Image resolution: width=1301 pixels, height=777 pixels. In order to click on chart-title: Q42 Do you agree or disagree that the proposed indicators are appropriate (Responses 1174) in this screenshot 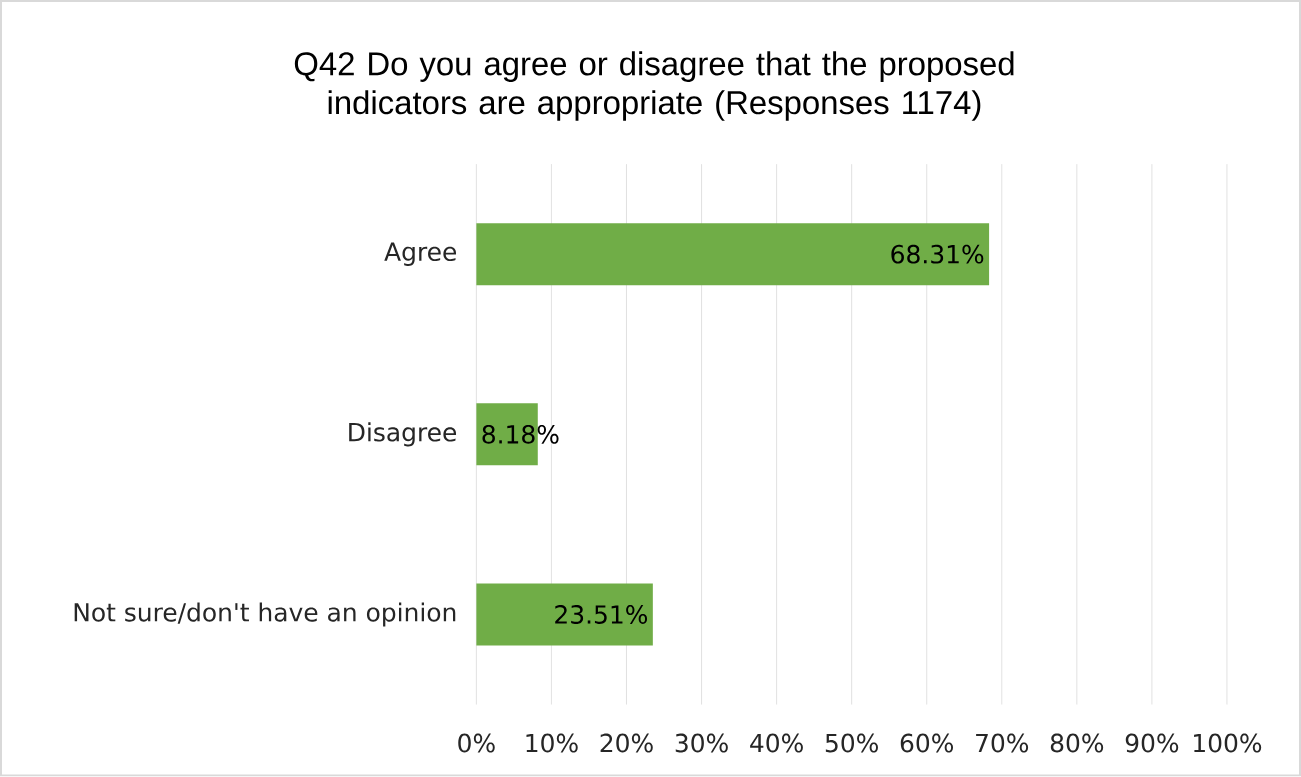, I will do `click(654, 86)`.